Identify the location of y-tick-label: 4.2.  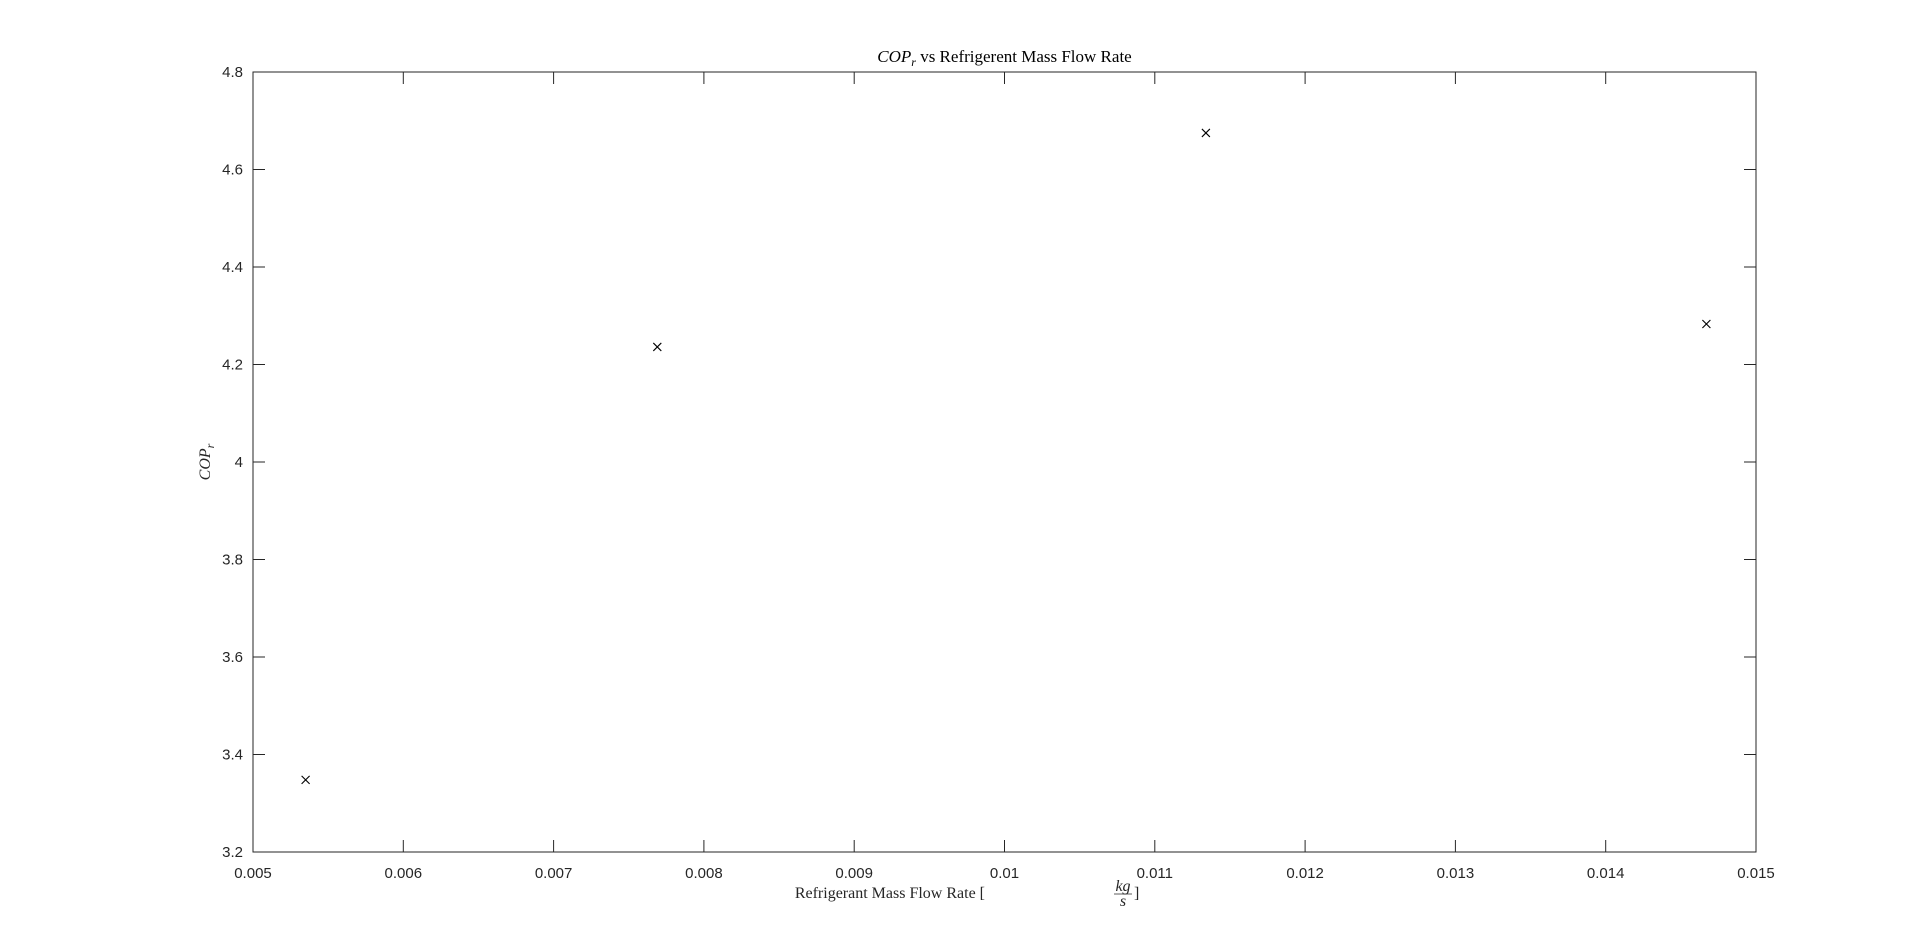
(232, 365).